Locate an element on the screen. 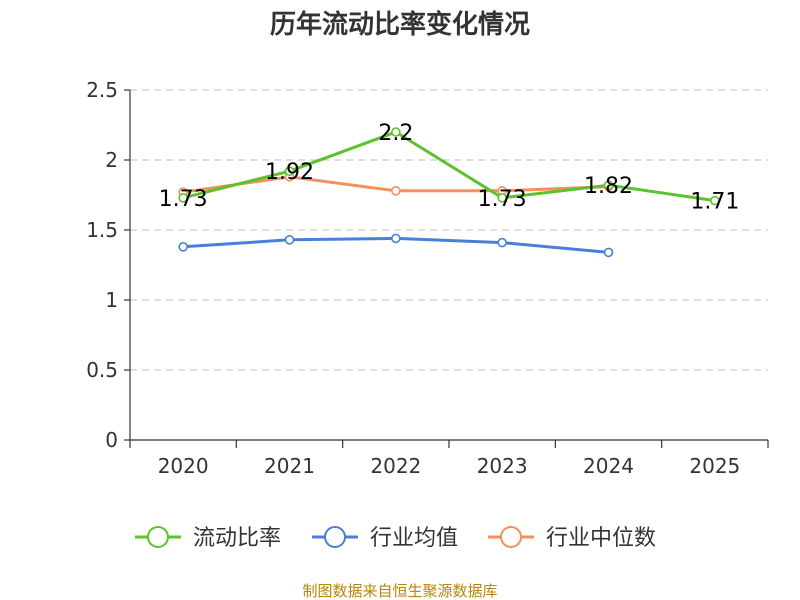  legend-label: 行业中位数 is located at coordinates (601, 538).